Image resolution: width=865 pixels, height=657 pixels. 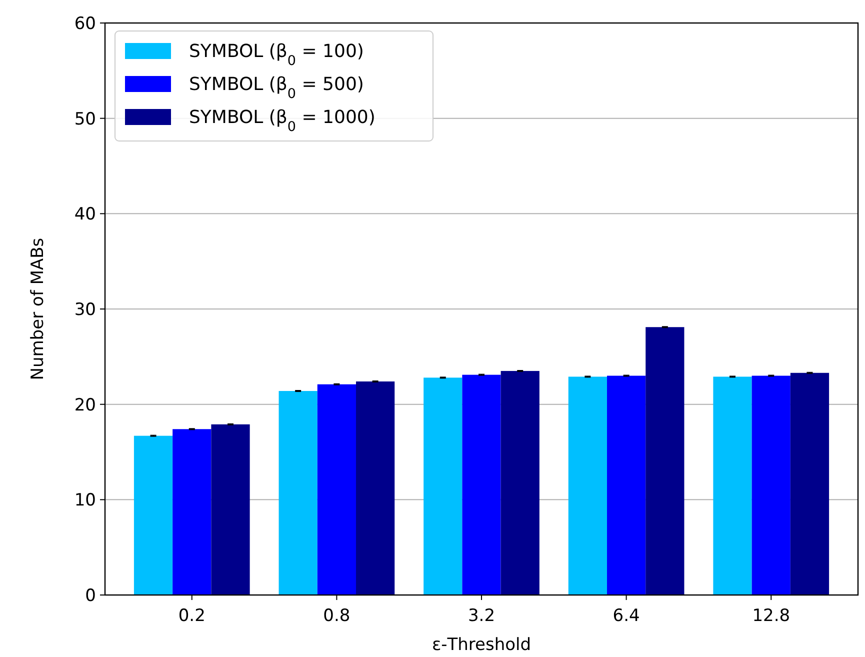 I want to click on x-tick-label: 0.8, so click(x=336, y=616).